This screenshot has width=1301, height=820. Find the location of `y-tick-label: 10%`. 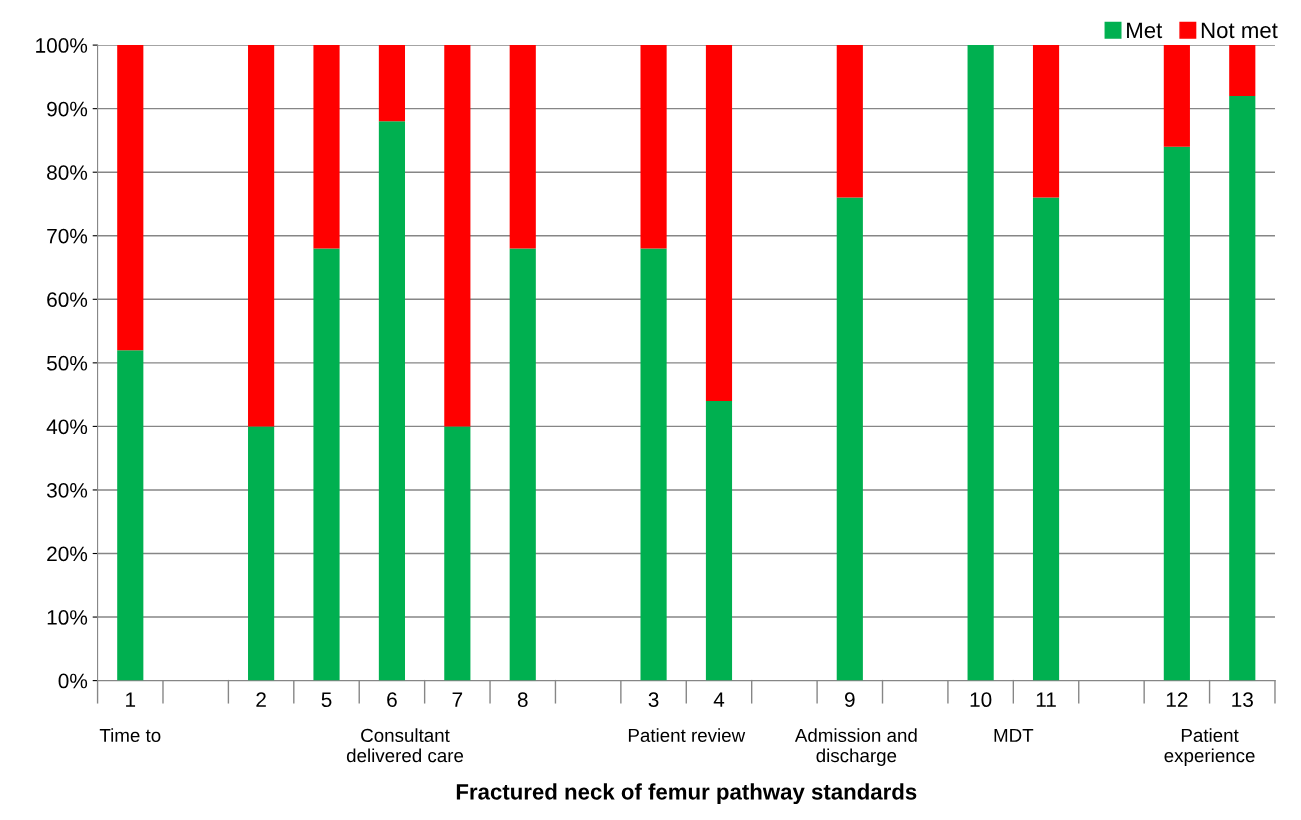

y-tick-label: 10% is located at coordinates (67, 617).